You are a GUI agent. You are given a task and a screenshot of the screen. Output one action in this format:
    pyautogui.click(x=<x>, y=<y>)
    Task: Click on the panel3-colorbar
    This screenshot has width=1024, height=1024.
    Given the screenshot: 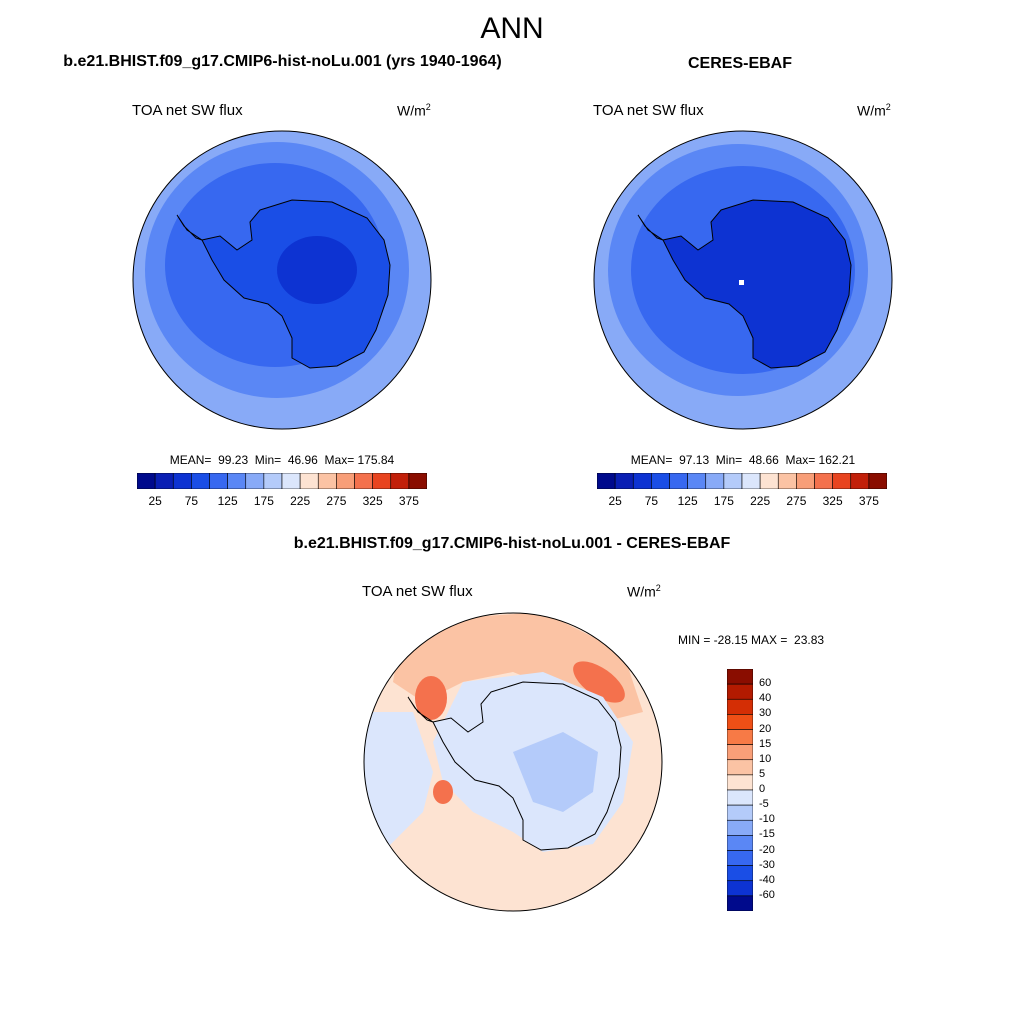 What is the action you would take?
    pyautogui.click(x=740, y=790)
    